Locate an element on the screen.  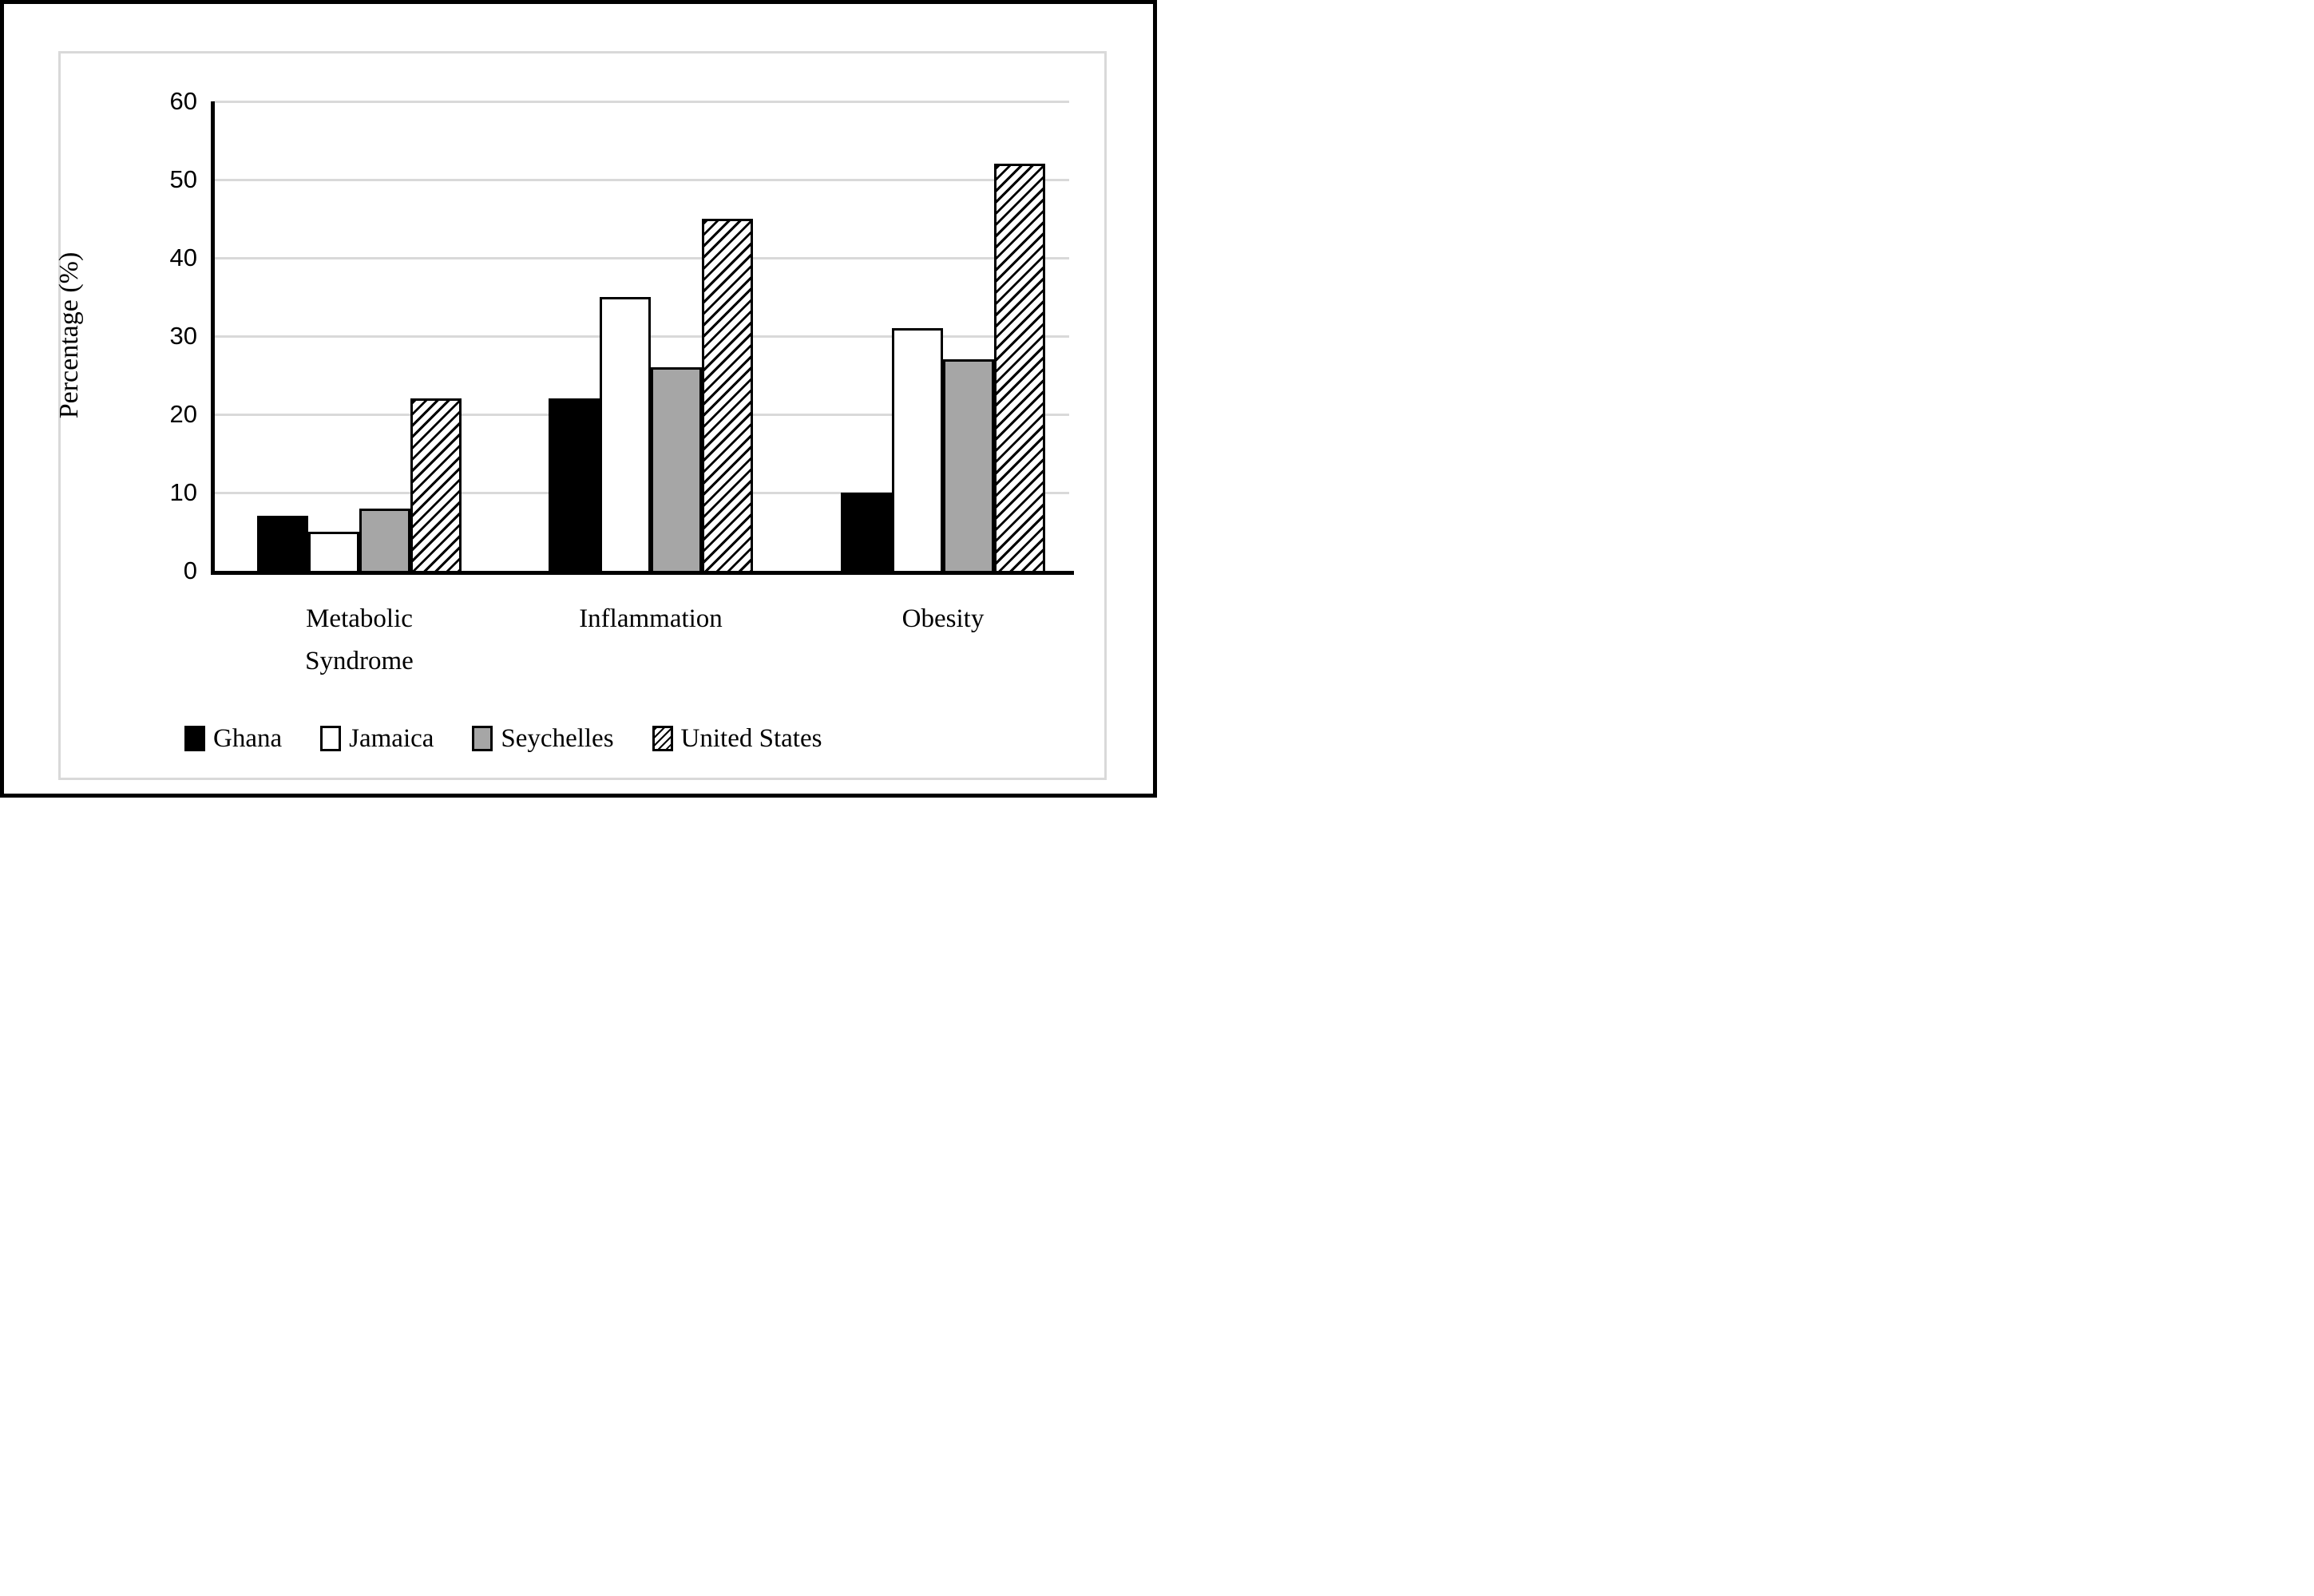
legend-label-seychelles: Seychelles is located at coordinates (557, 738).